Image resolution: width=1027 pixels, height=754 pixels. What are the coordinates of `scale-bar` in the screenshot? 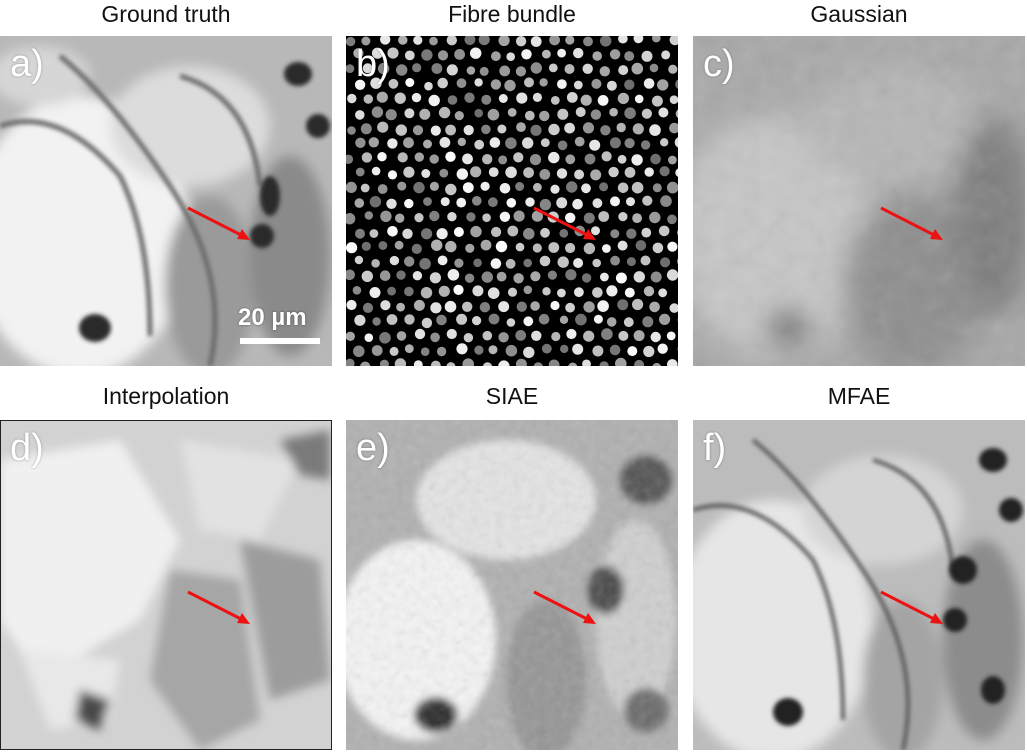 It's located at (280, 341).